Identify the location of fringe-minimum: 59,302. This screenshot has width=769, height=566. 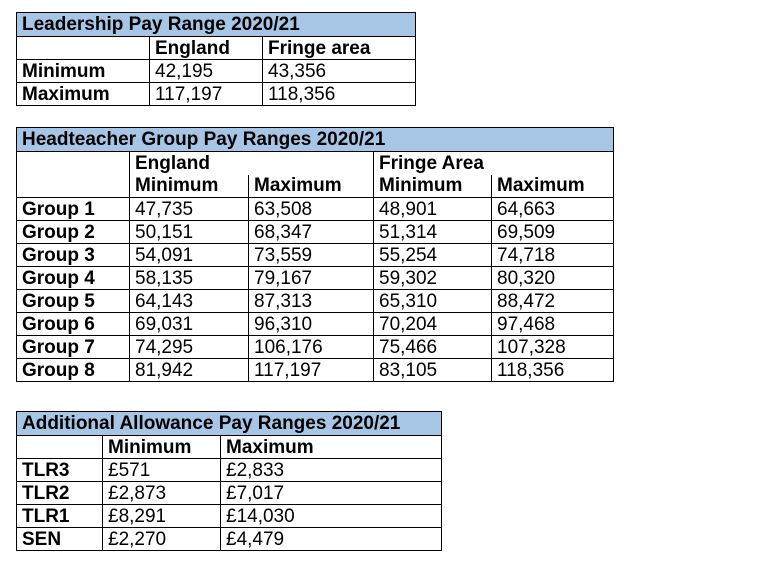
(432, 278).